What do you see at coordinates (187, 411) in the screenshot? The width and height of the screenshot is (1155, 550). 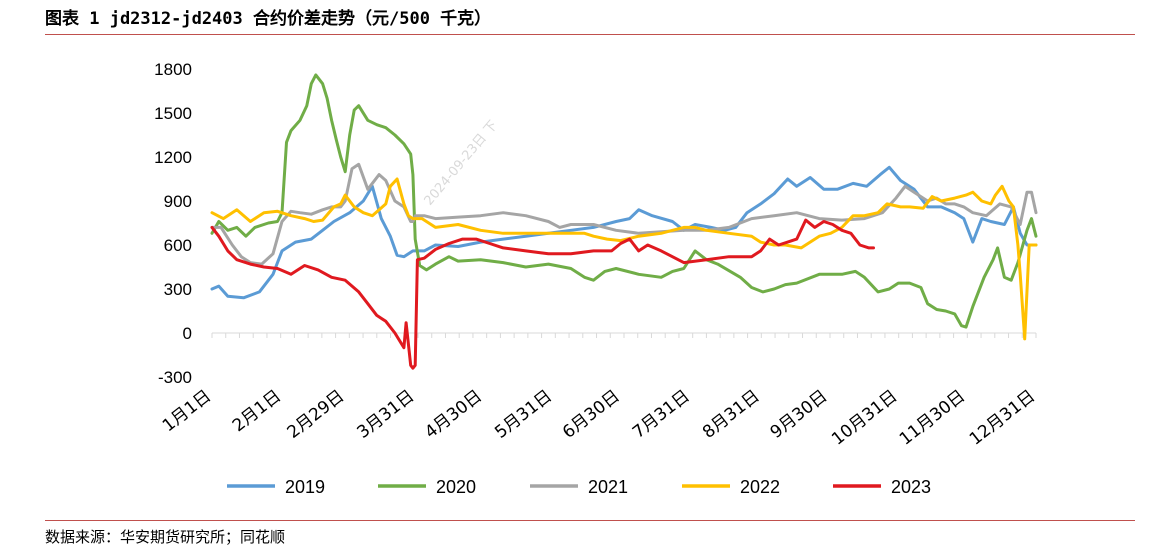 I see `x-tick-label: 1月1日` at bounding box center [187, 411].